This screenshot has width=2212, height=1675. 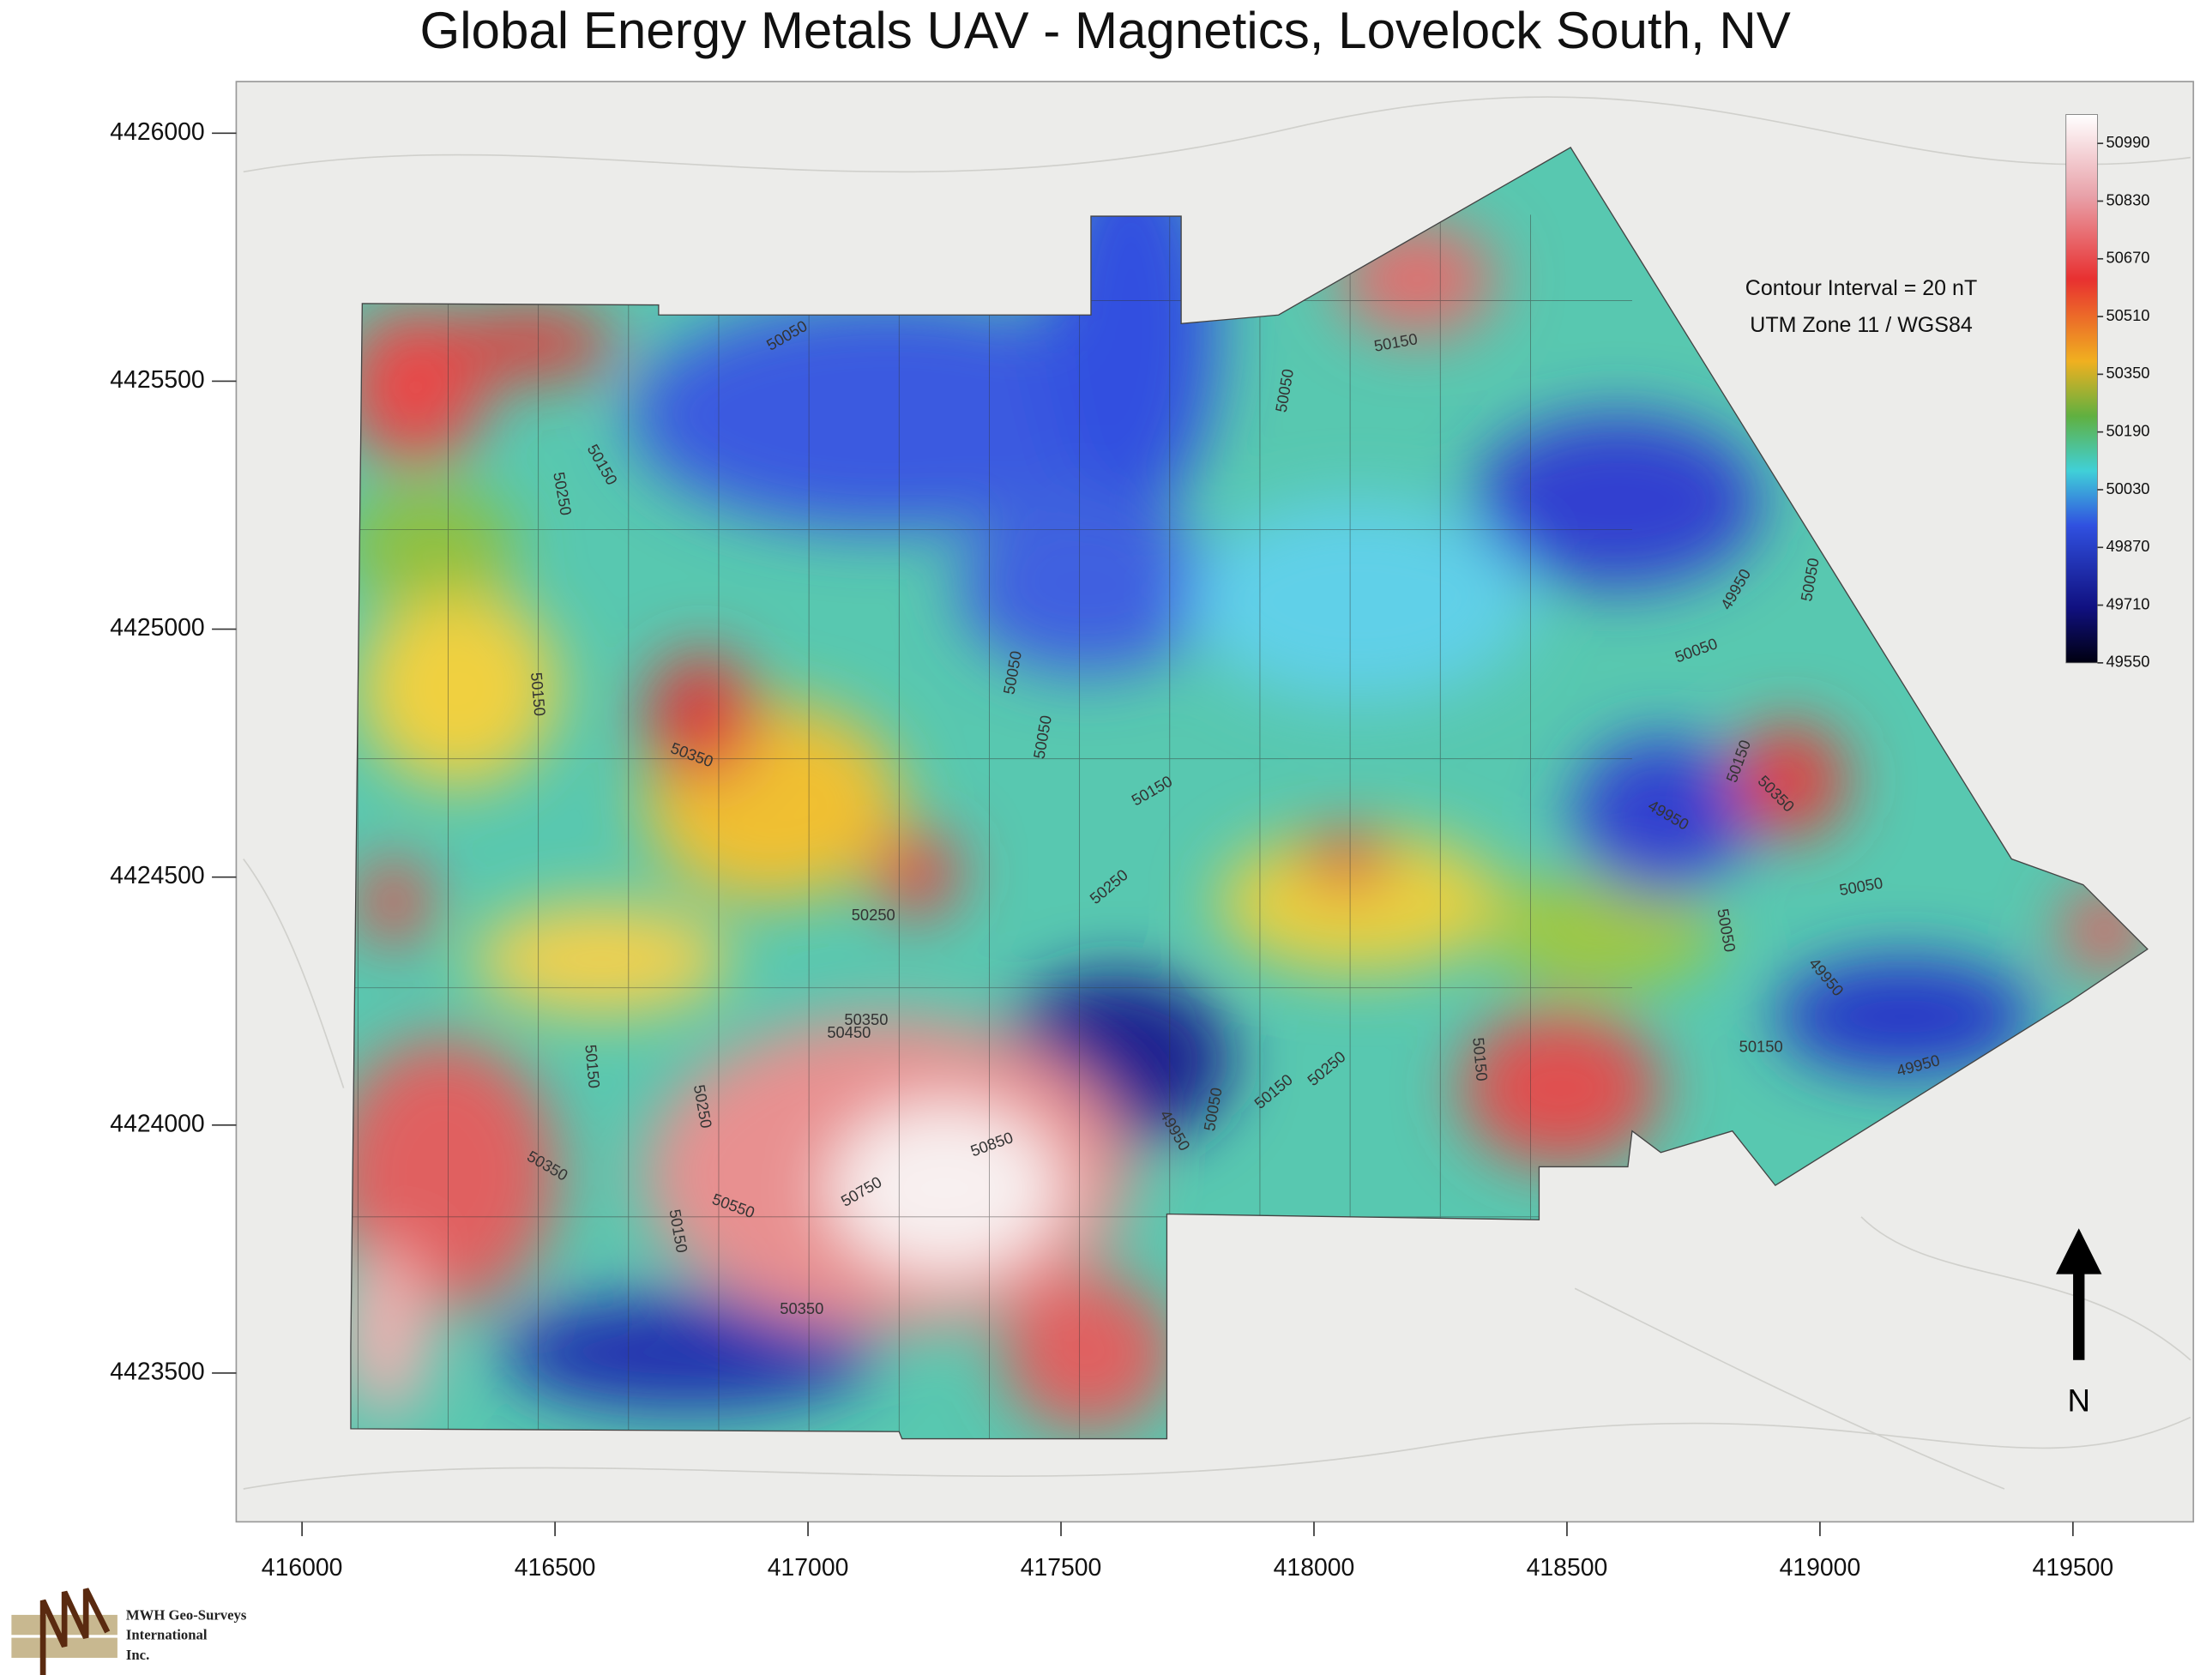 What do you see at coordinates (1061, 1568) in the screenshot?
I see `x-tick-label: 417500` at bounding box center [1061, 1568].